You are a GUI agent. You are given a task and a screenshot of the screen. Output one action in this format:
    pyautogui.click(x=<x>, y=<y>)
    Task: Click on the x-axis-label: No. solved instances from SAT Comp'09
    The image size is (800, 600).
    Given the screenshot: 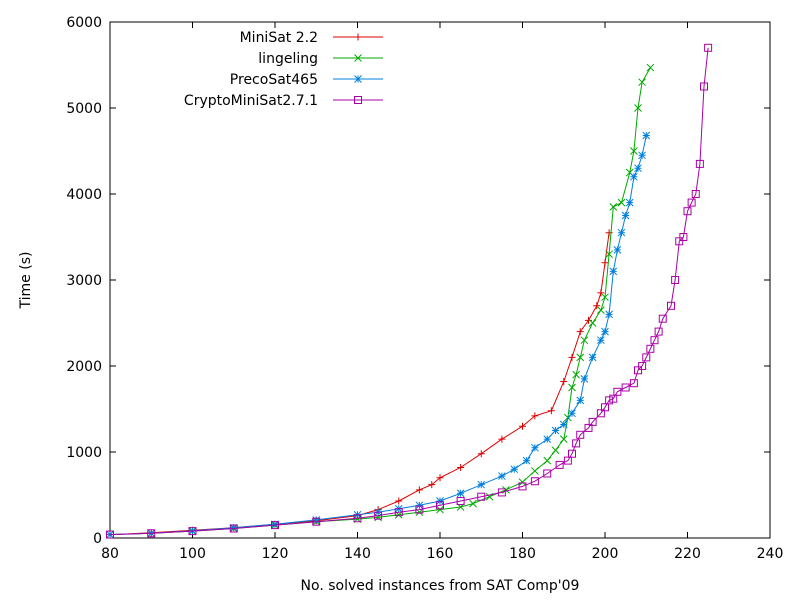 What is the action you would take?
    pyautogui.click(x=440, y=586)
    